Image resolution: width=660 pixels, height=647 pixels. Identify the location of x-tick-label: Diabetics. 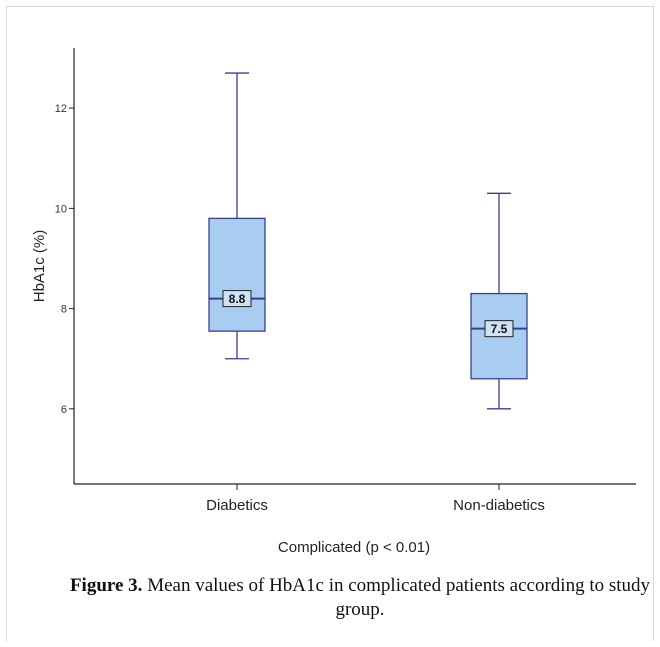
(237, 505).